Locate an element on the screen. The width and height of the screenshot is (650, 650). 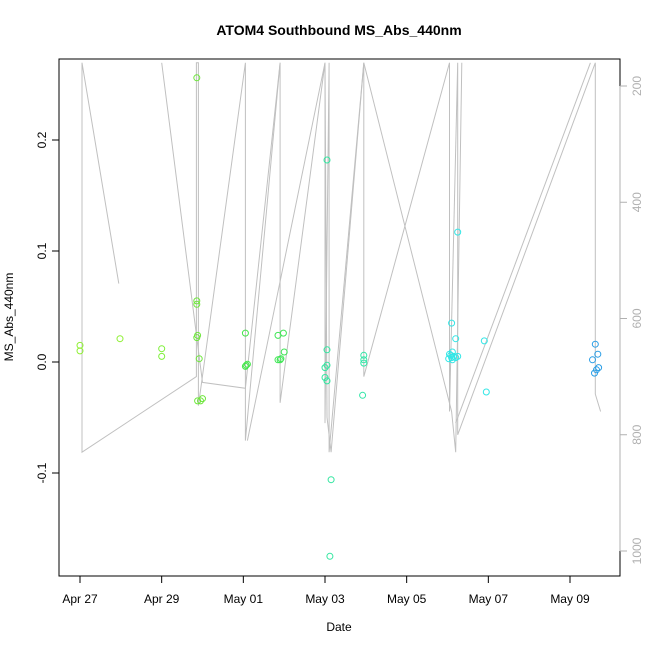
x-tick-label-4: May 05 is located at coordinates (407, 599).